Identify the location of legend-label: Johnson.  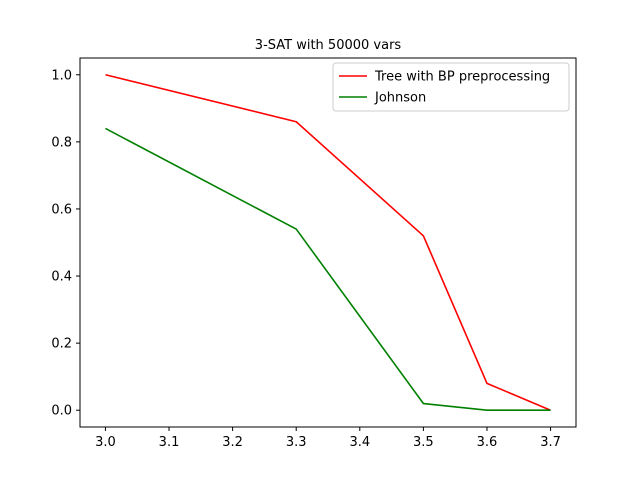
(400, 98).